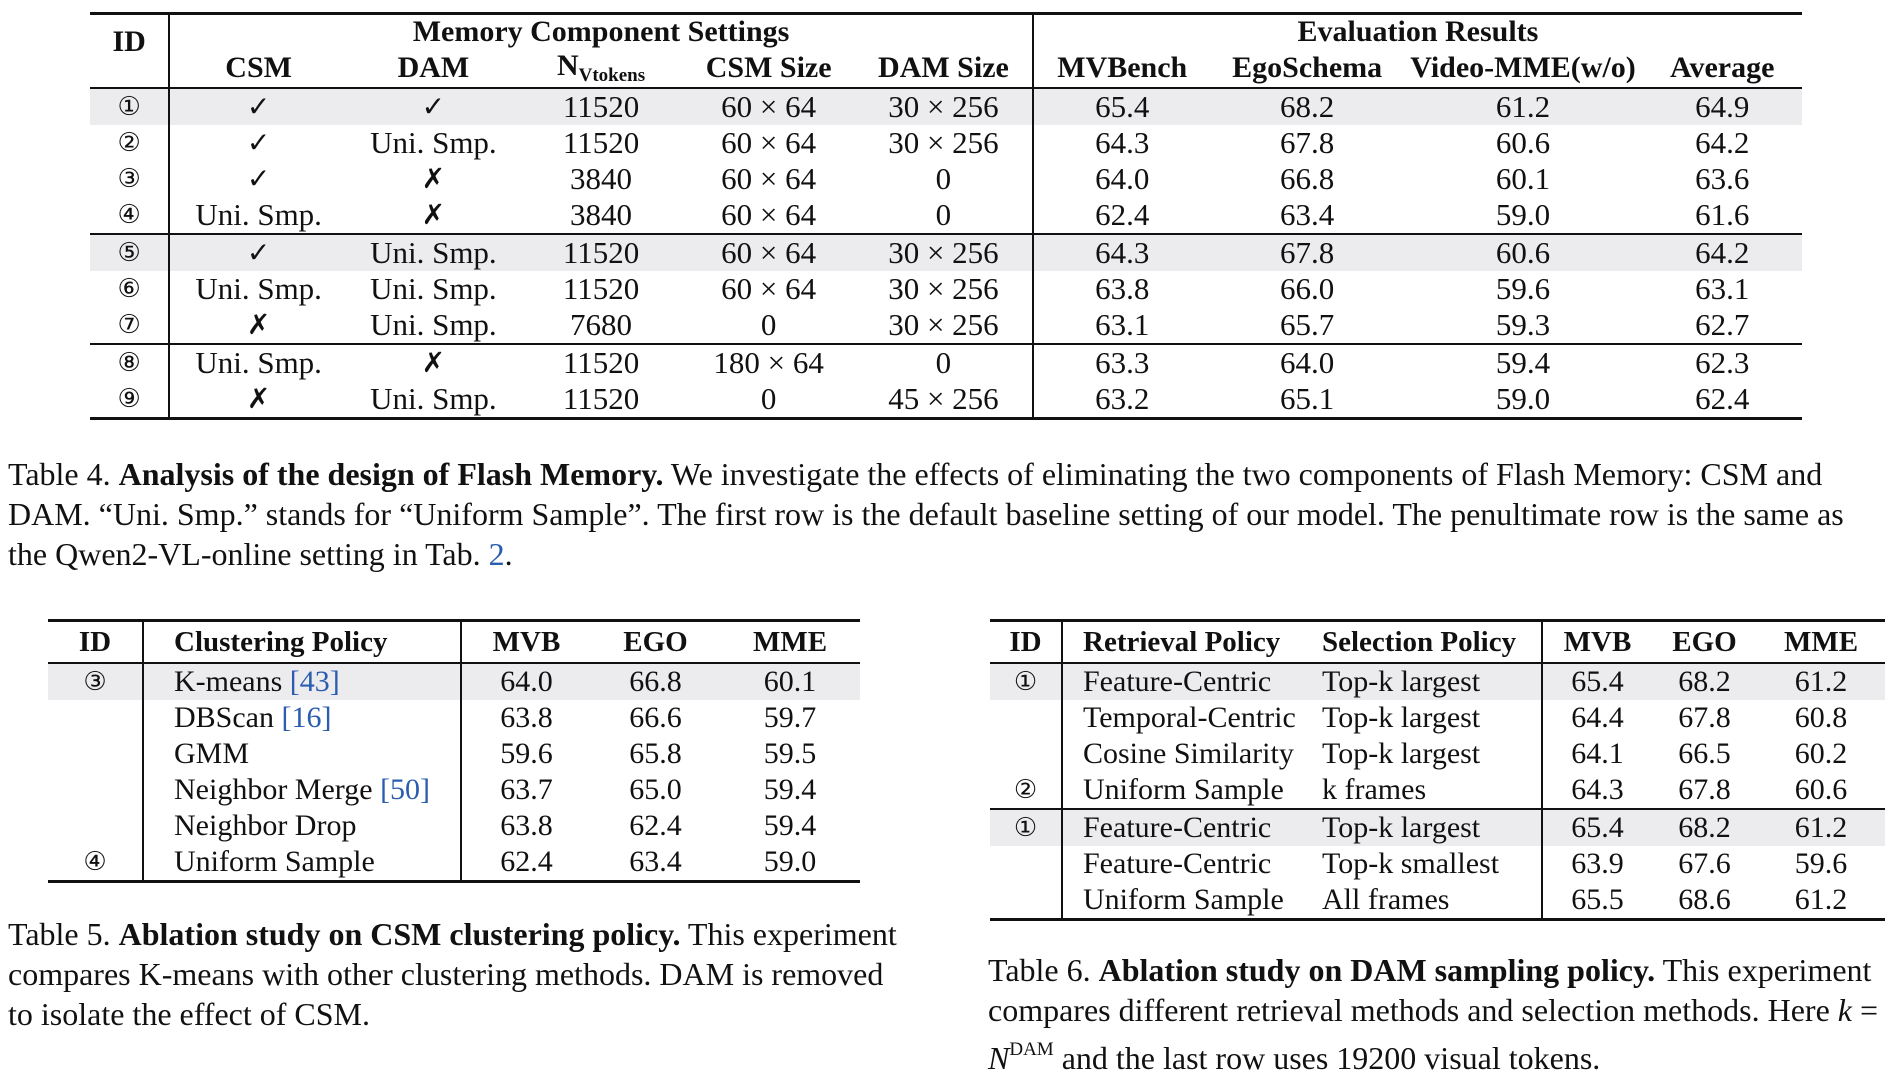 The image size is (1892, 1078). What do you see at coordinates (526, 861) in the screenshot?
I see `cell-mvb: 62.4` at bounding box center [526, 861].